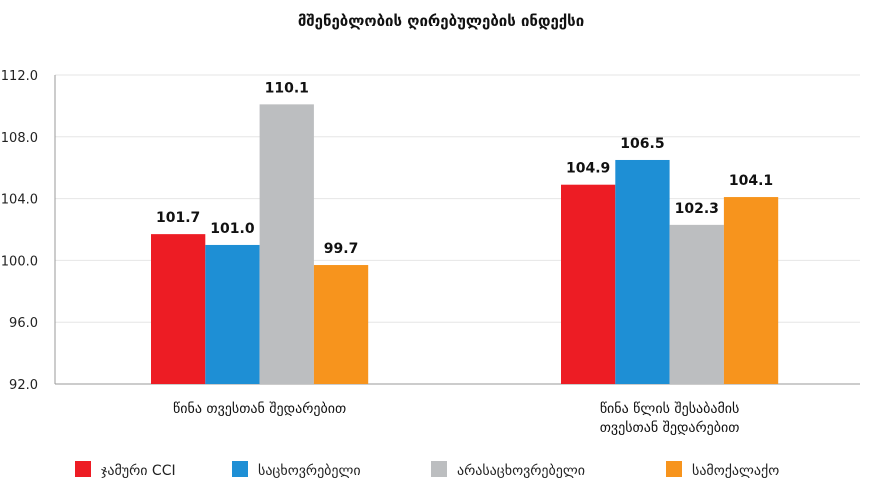 The height and width of the screenshot is (483, 882). What do you see at coordinates (642, 144) in the screenshot?
I see `data-label: 106.5` at bounding box center [642, 144].